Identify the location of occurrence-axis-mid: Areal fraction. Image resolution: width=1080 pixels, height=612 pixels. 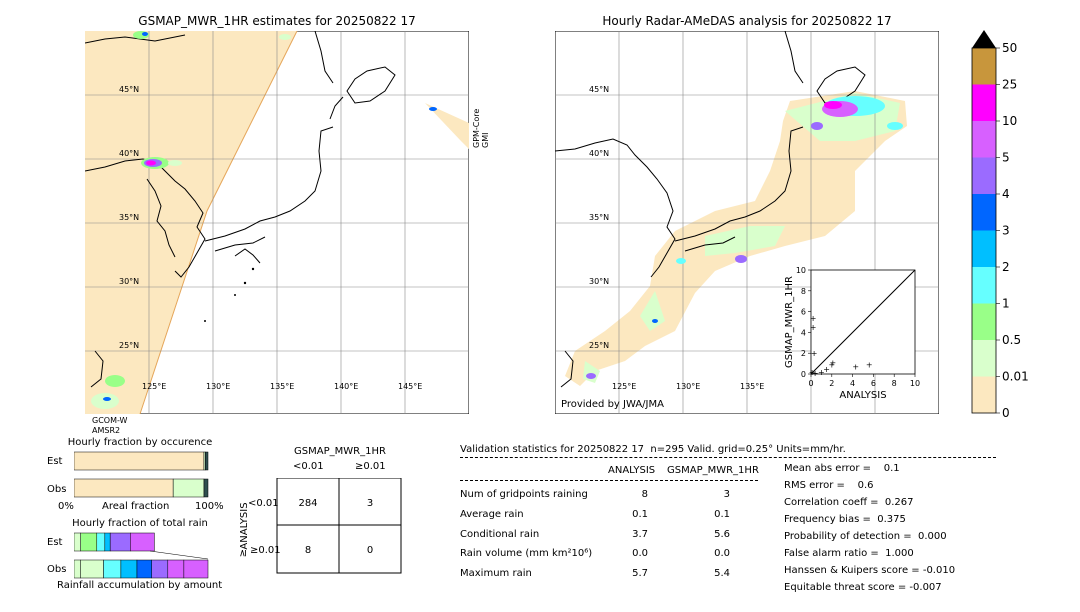
(136, 506).